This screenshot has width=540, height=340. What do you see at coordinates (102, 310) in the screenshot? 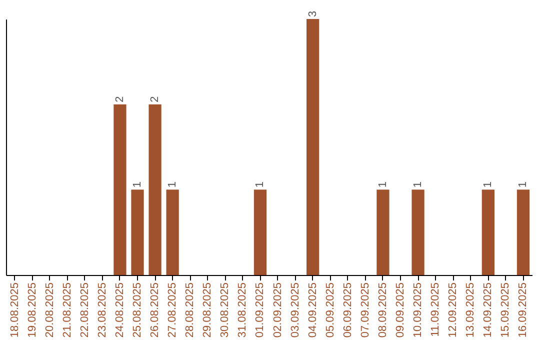
I see `x-tick-label: 23.08.2025` at bounding box center [102, 310].